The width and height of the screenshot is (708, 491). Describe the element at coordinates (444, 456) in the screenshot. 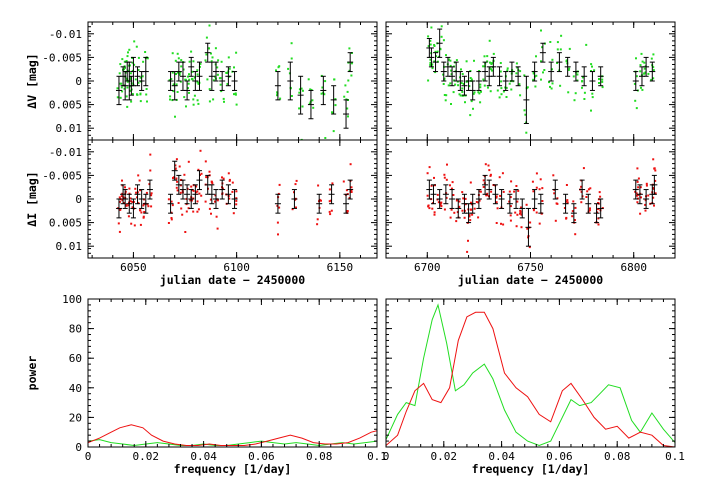

I see `x-tick-label: 0.02` at that location.